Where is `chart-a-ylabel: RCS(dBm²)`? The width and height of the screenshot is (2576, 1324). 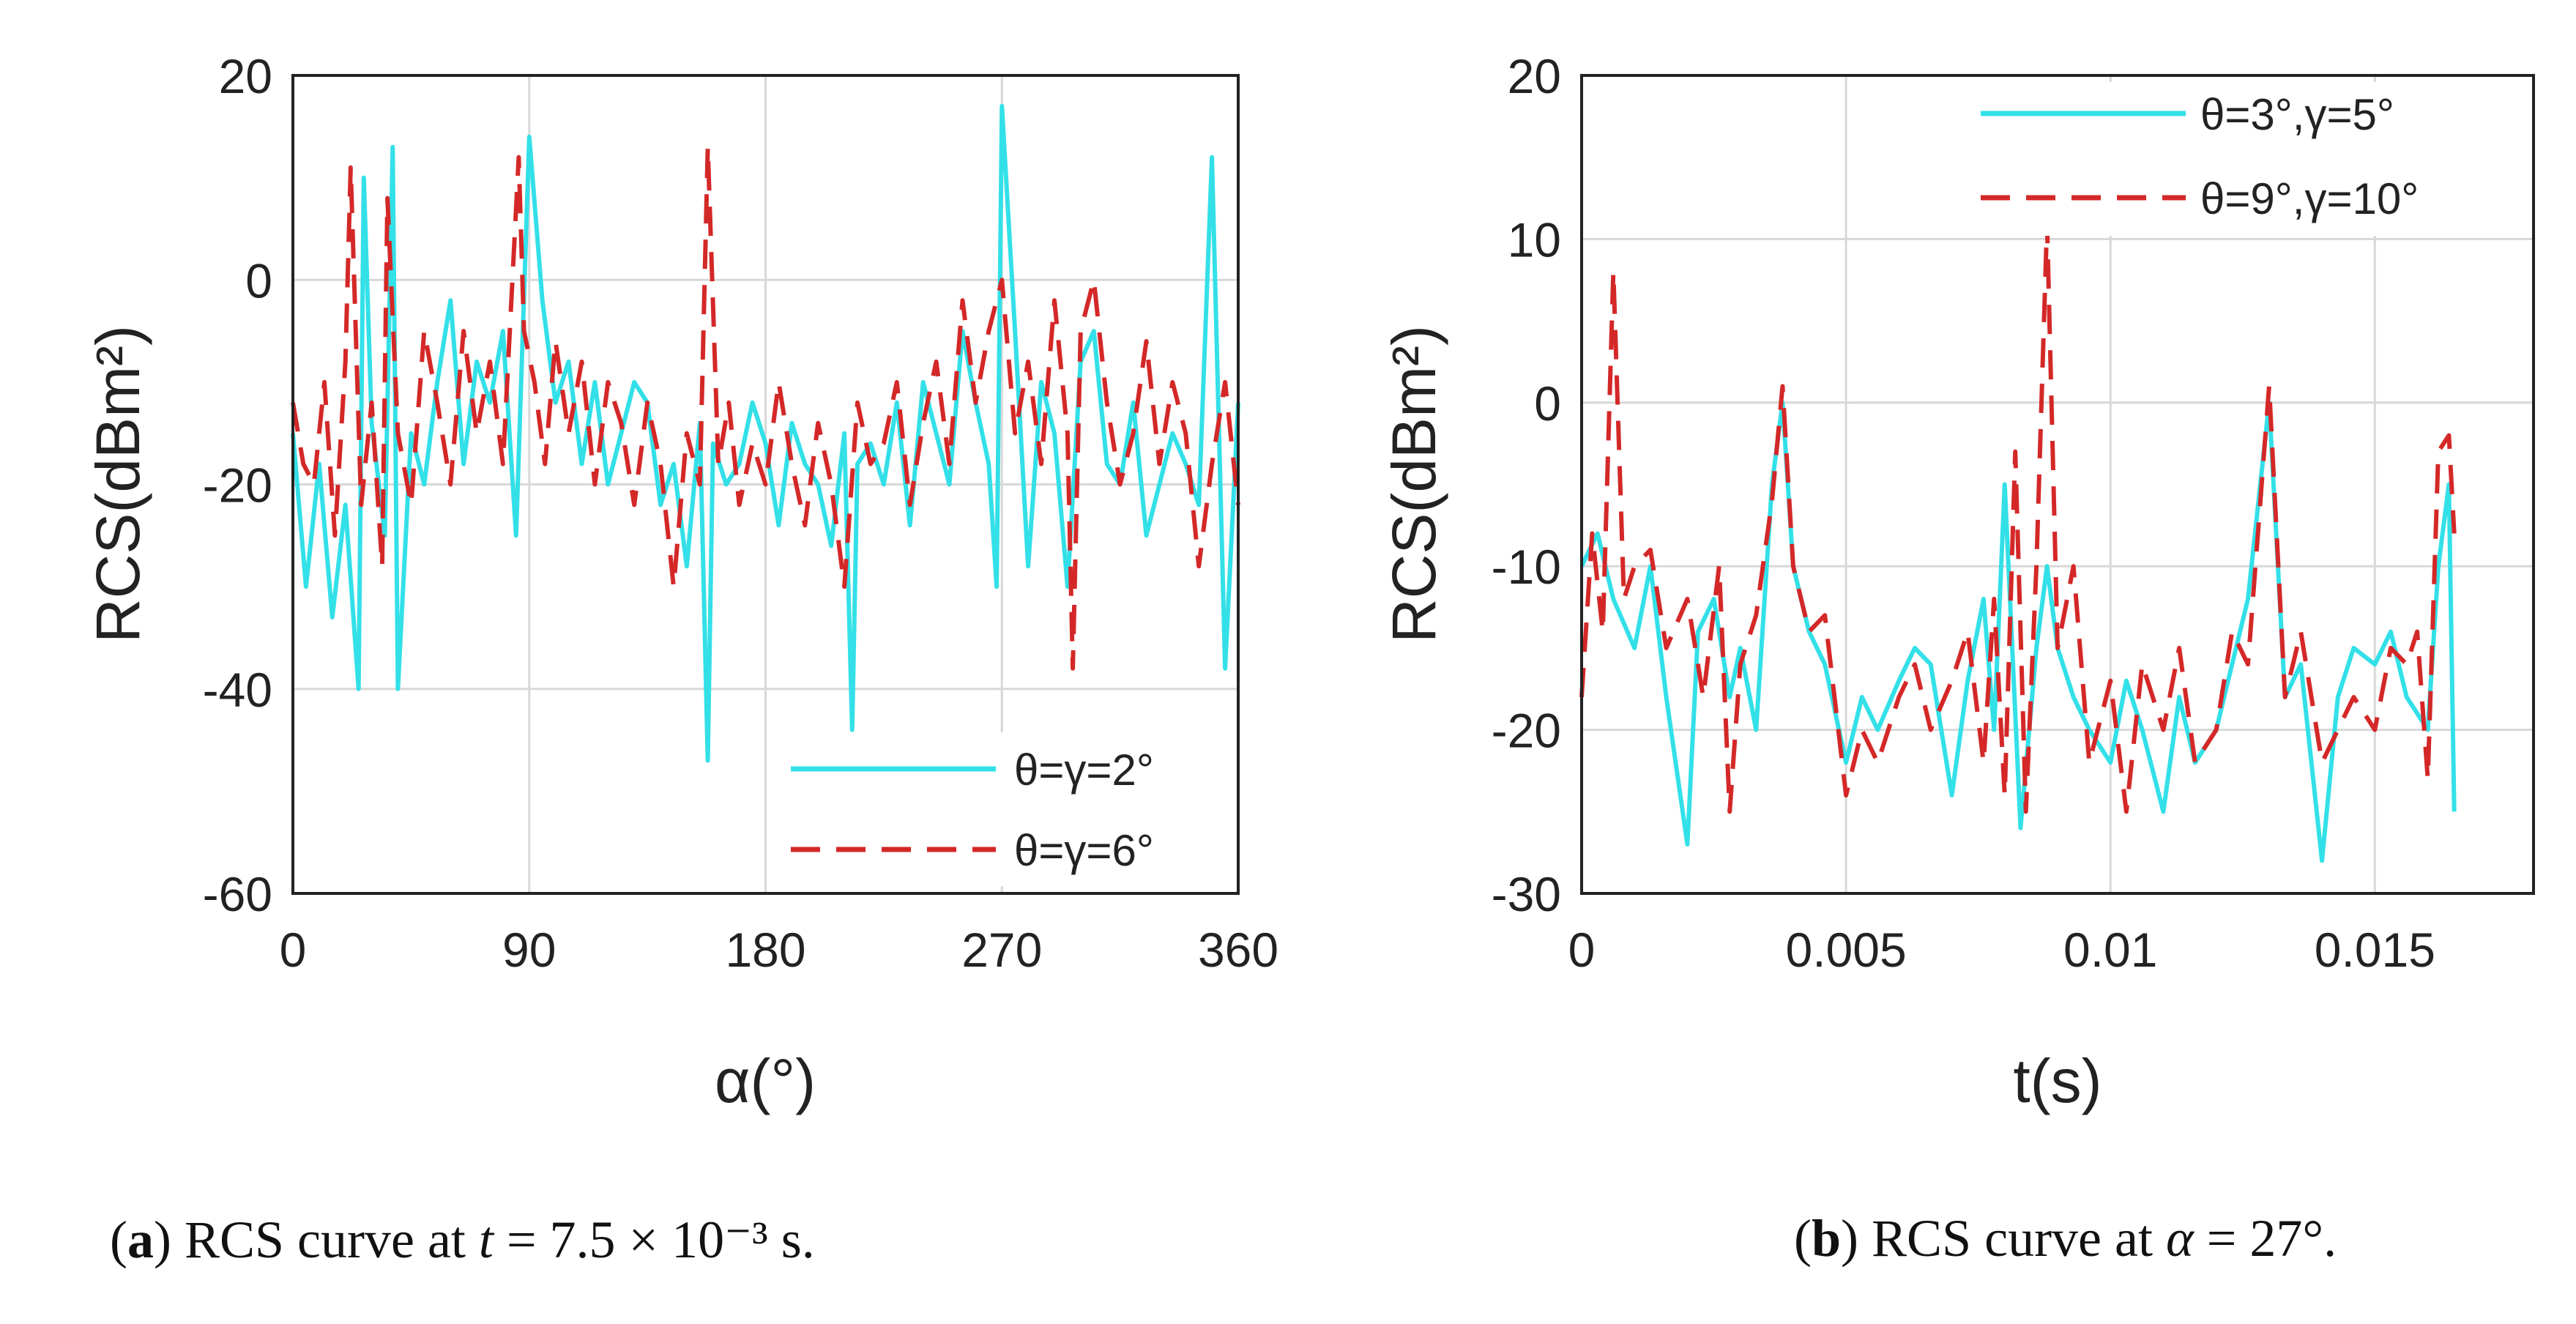 chart-a-ylabel: RCS(dBm²) is located at coordinates (117, 484).